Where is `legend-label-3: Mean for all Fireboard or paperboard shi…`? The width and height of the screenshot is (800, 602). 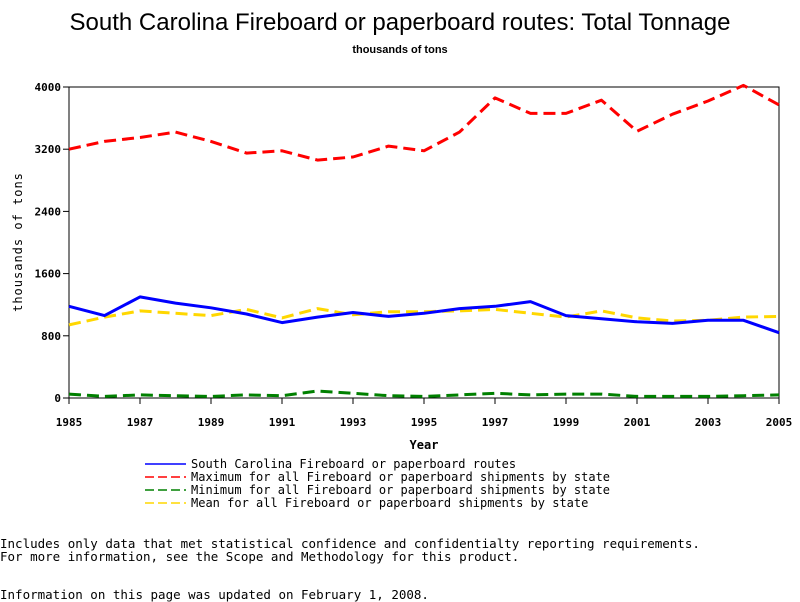 legend-label-3: Mean for all Fireboard or paperboard shi… is located at coordinates (389, 503).